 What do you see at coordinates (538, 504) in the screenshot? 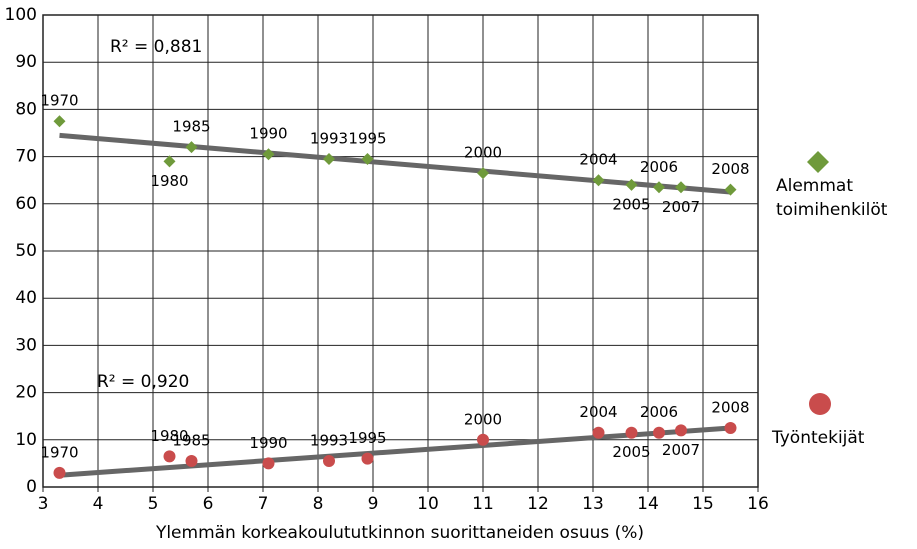
I see `x-tick-label: 12` at bounding box center [538, 504].